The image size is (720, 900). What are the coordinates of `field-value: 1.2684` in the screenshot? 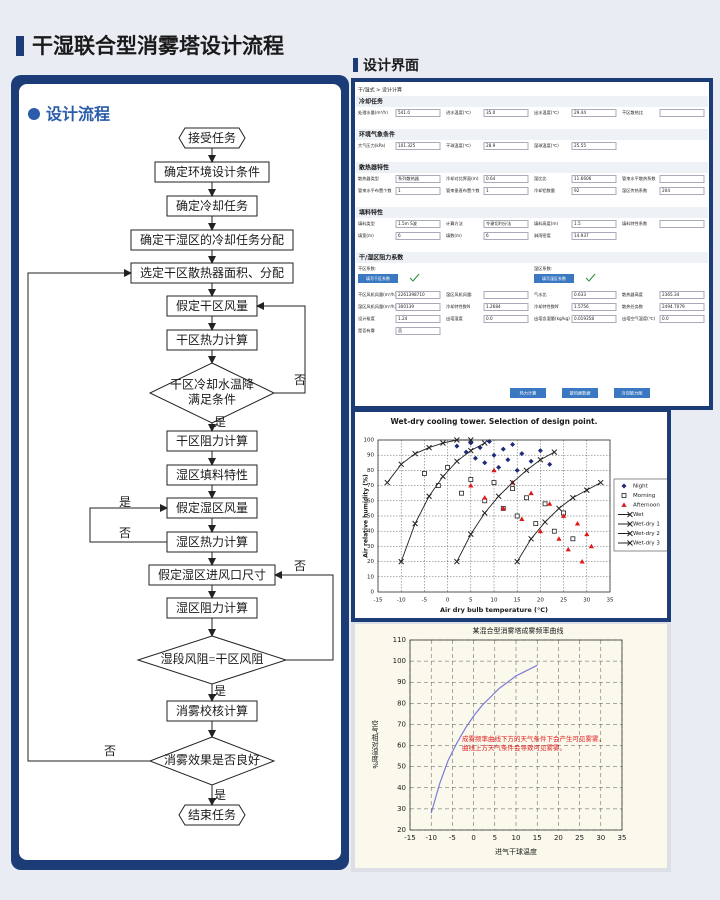 It's located at (493, 306).